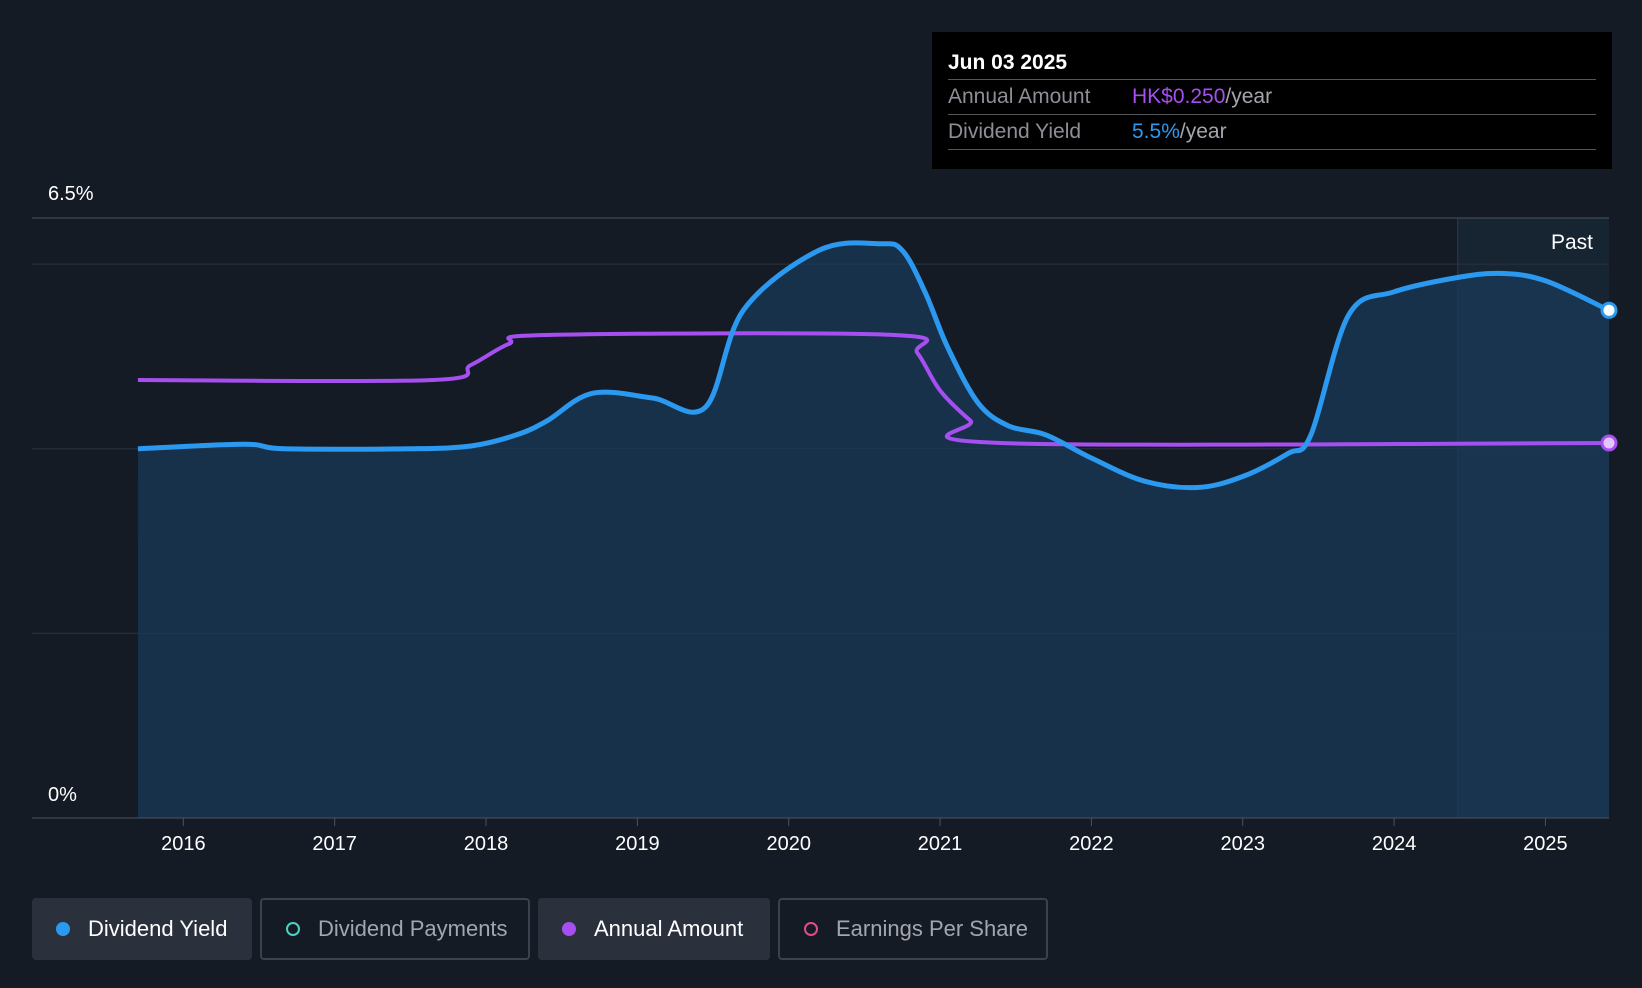  What do you see at coordinates (1272, 132) in the screenshot?
I see `tooltip-yield-row: Dividend Yield 5.5%/year` at bounding box center [1272, 132].